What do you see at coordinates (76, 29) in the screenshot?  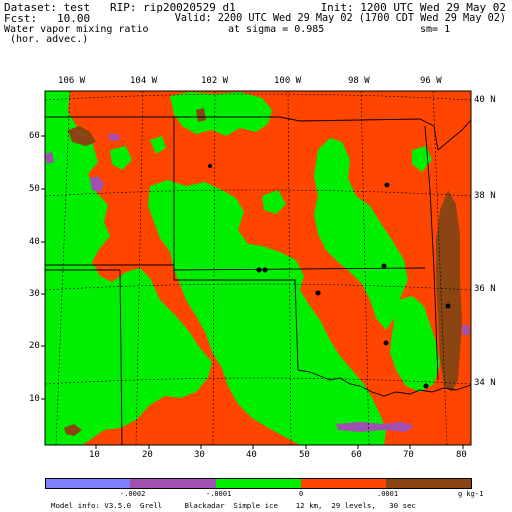 I see `field-name: Water vapor mixing ratio` at bounding box center [76, 29].